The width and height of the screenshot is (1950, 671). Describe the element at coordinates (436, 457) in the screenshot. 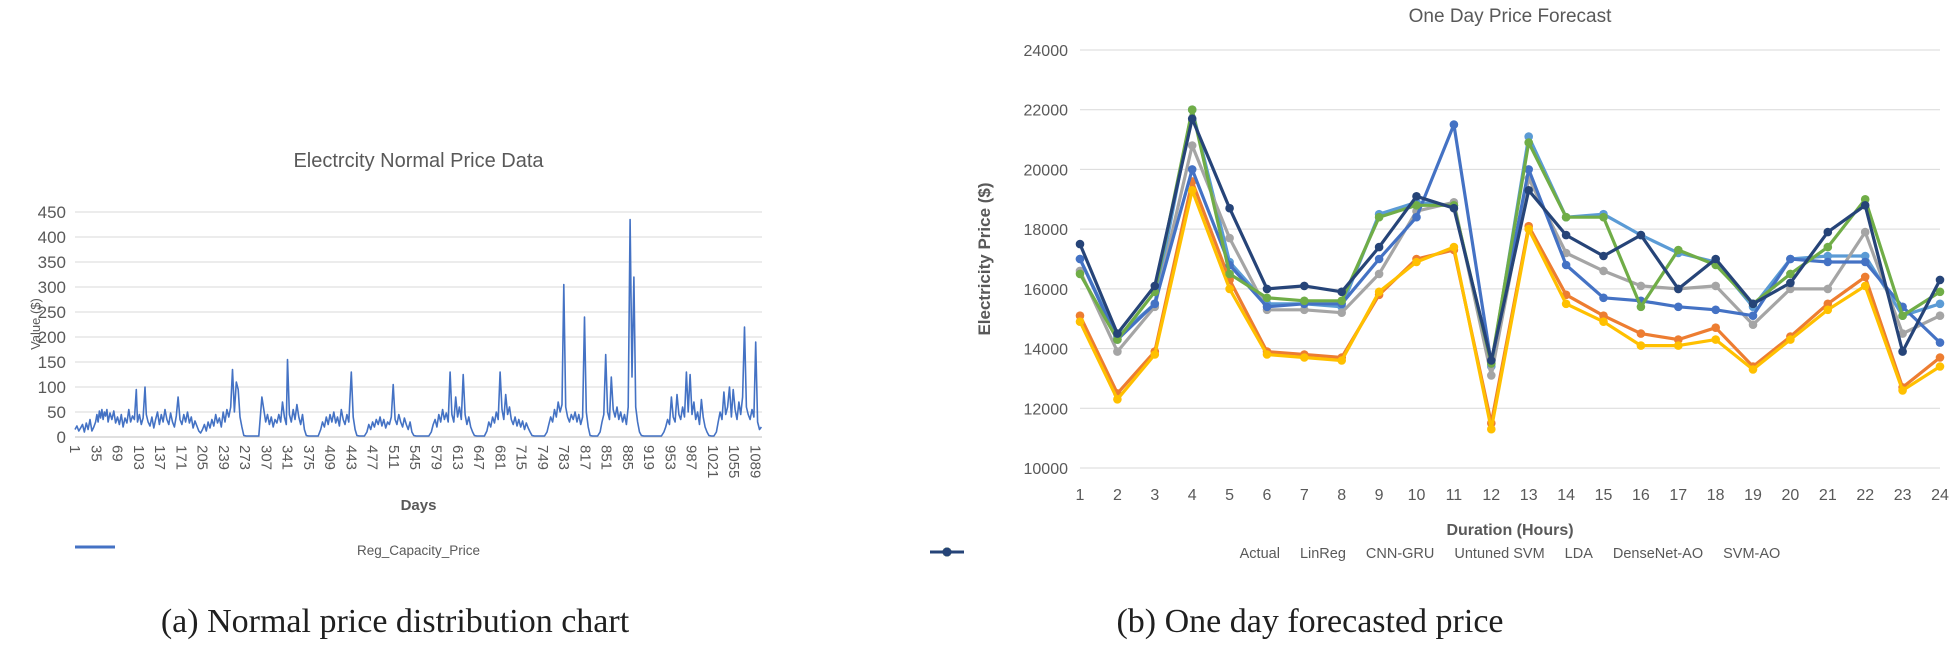

I see `svg-text: 579` at that location.